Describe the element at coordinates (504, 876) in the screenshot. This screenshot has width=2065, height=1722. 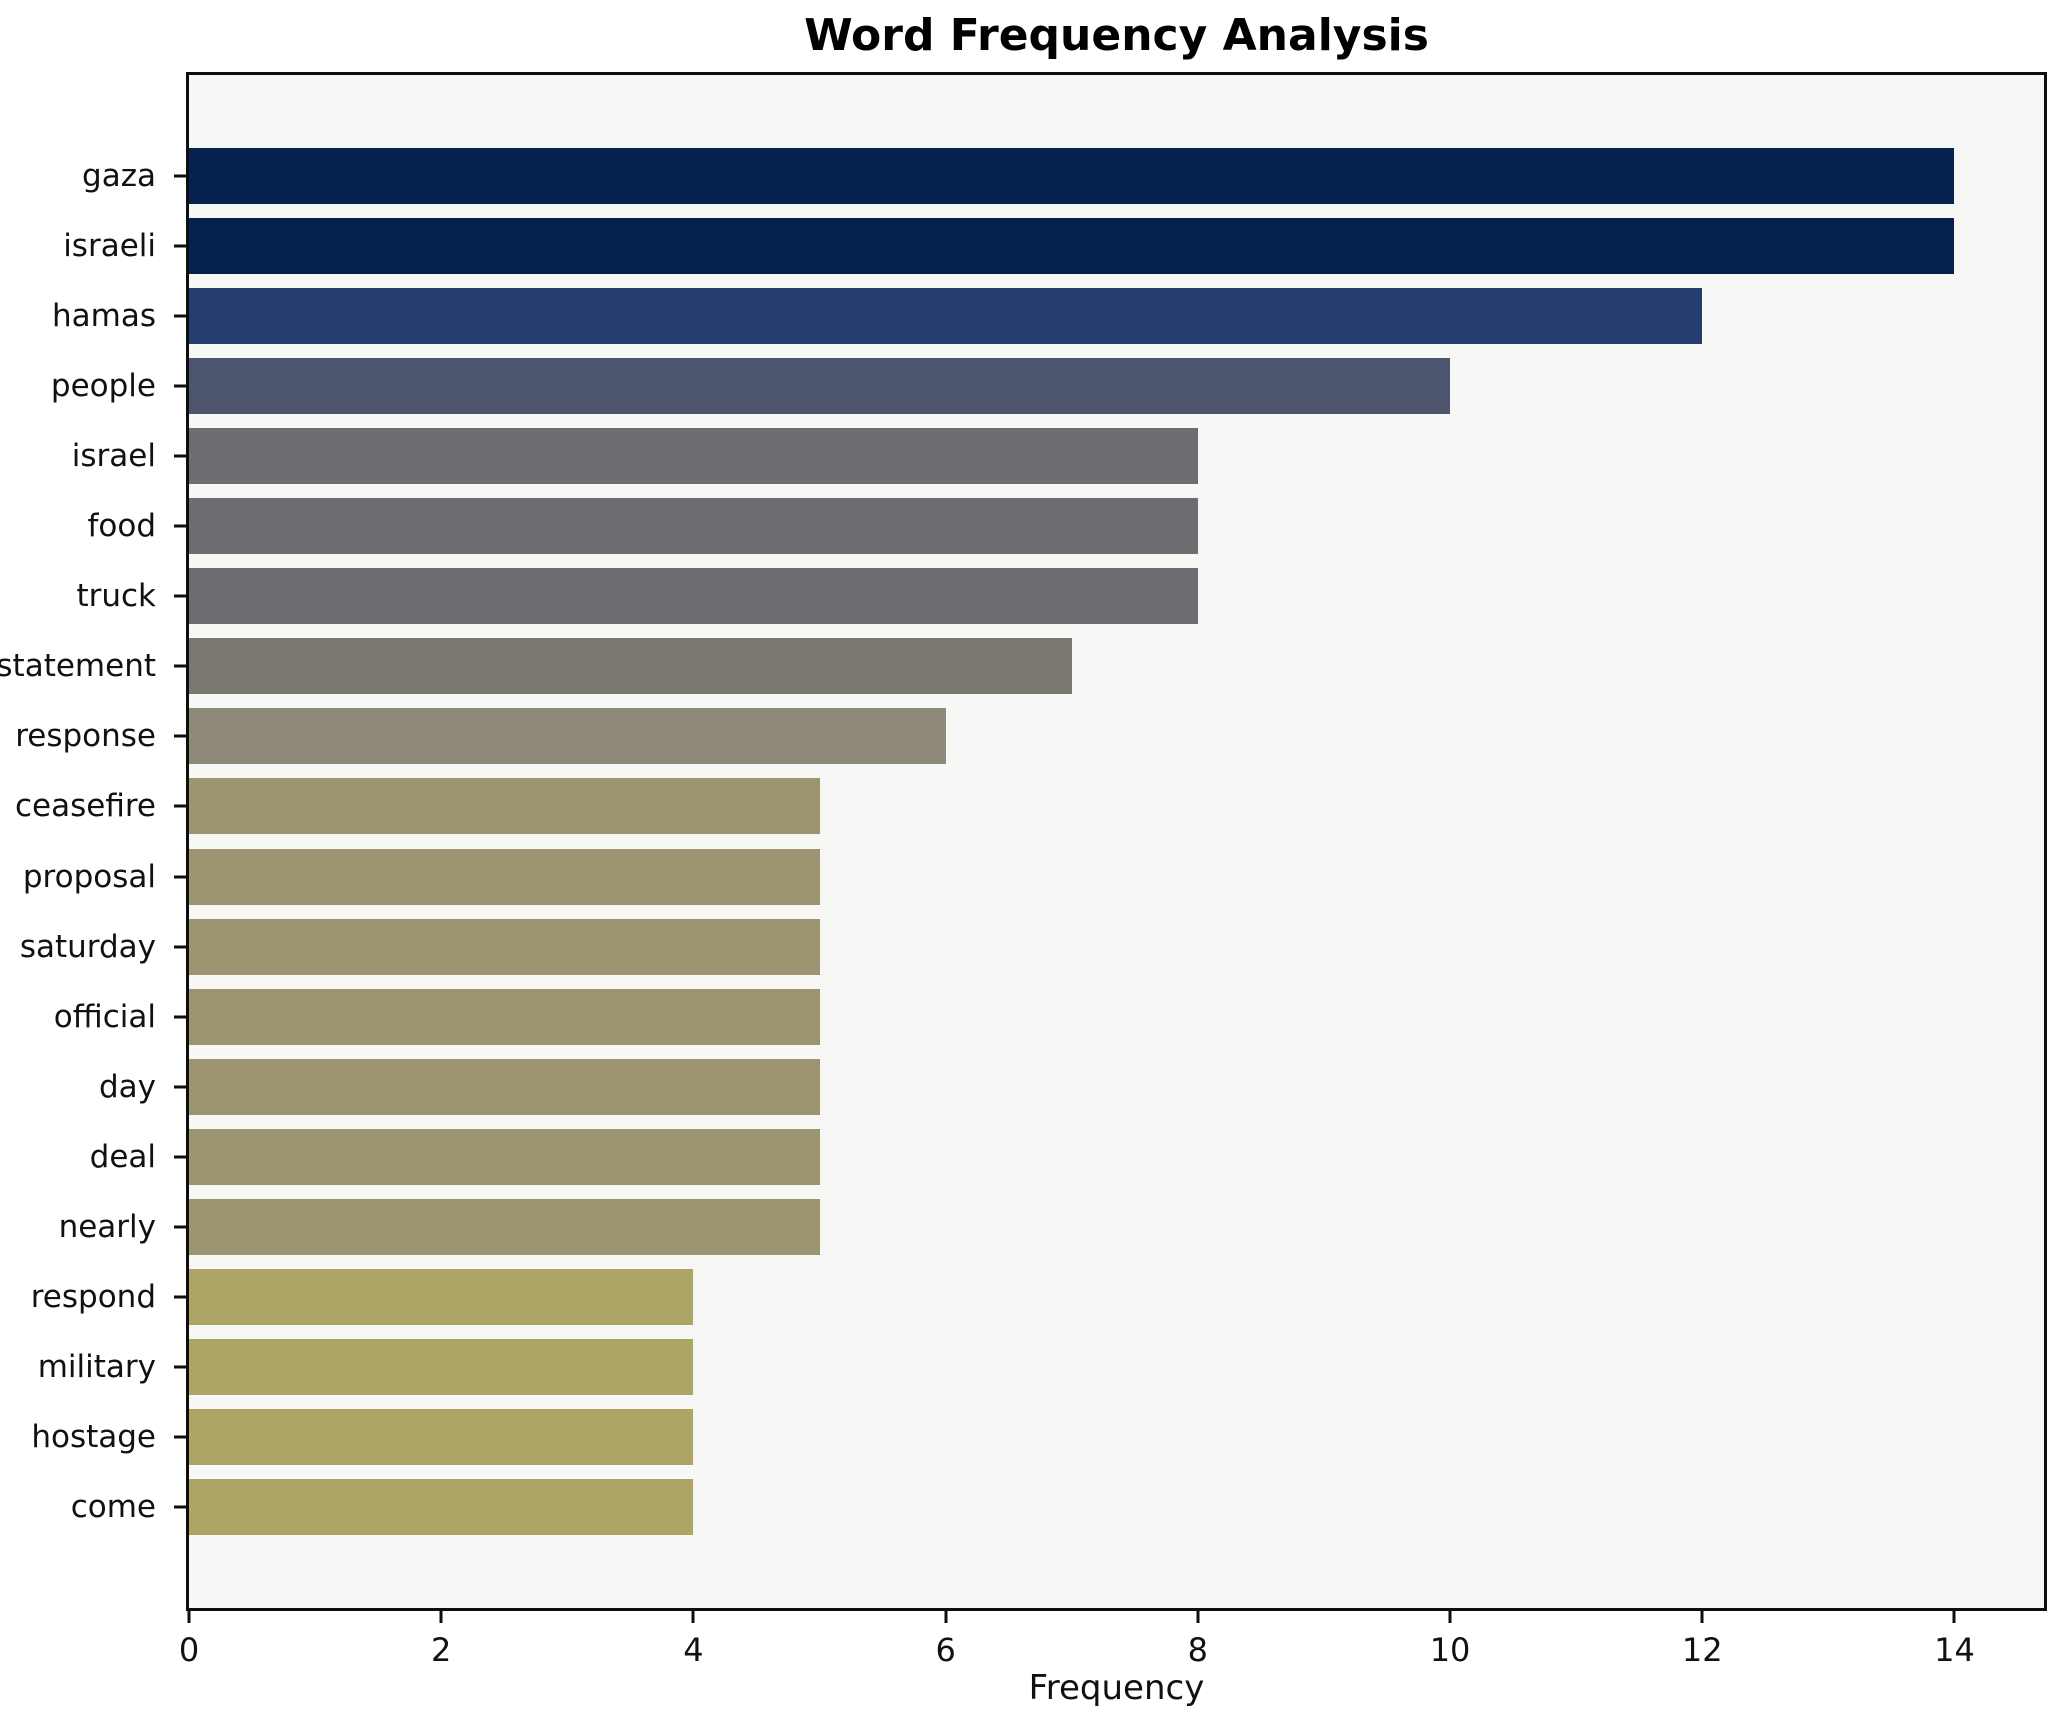
I see `bar-proposal` at that location.